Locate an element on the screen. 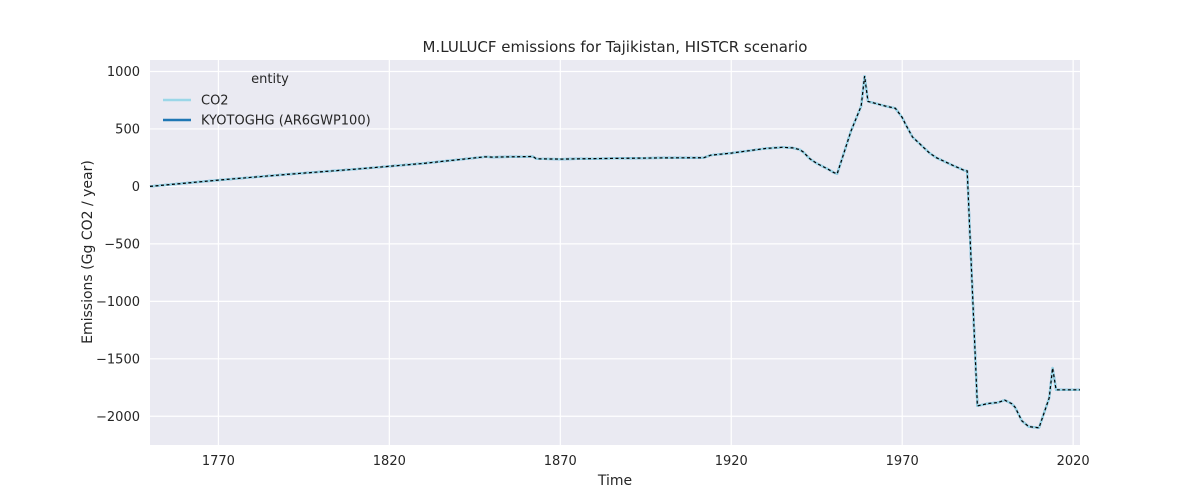  y-tick-label: 1000 is located at coordinates (123, 72).